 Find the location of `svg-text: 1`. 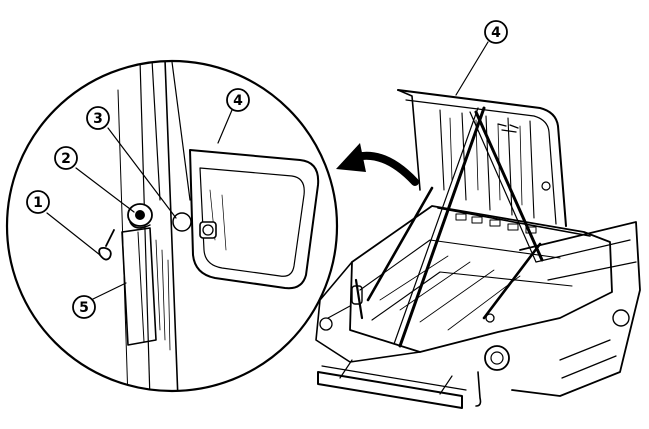

svg-text: 1 is located at coordinates (38, 203).